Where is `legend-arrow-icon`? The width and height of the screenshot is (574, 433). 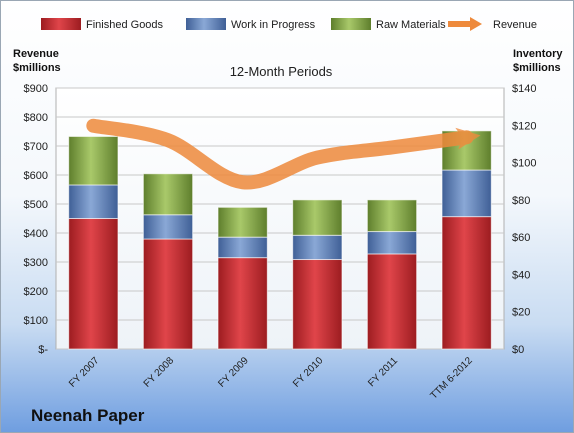
legend-arrow-icon is located at coordinates (476, 24).